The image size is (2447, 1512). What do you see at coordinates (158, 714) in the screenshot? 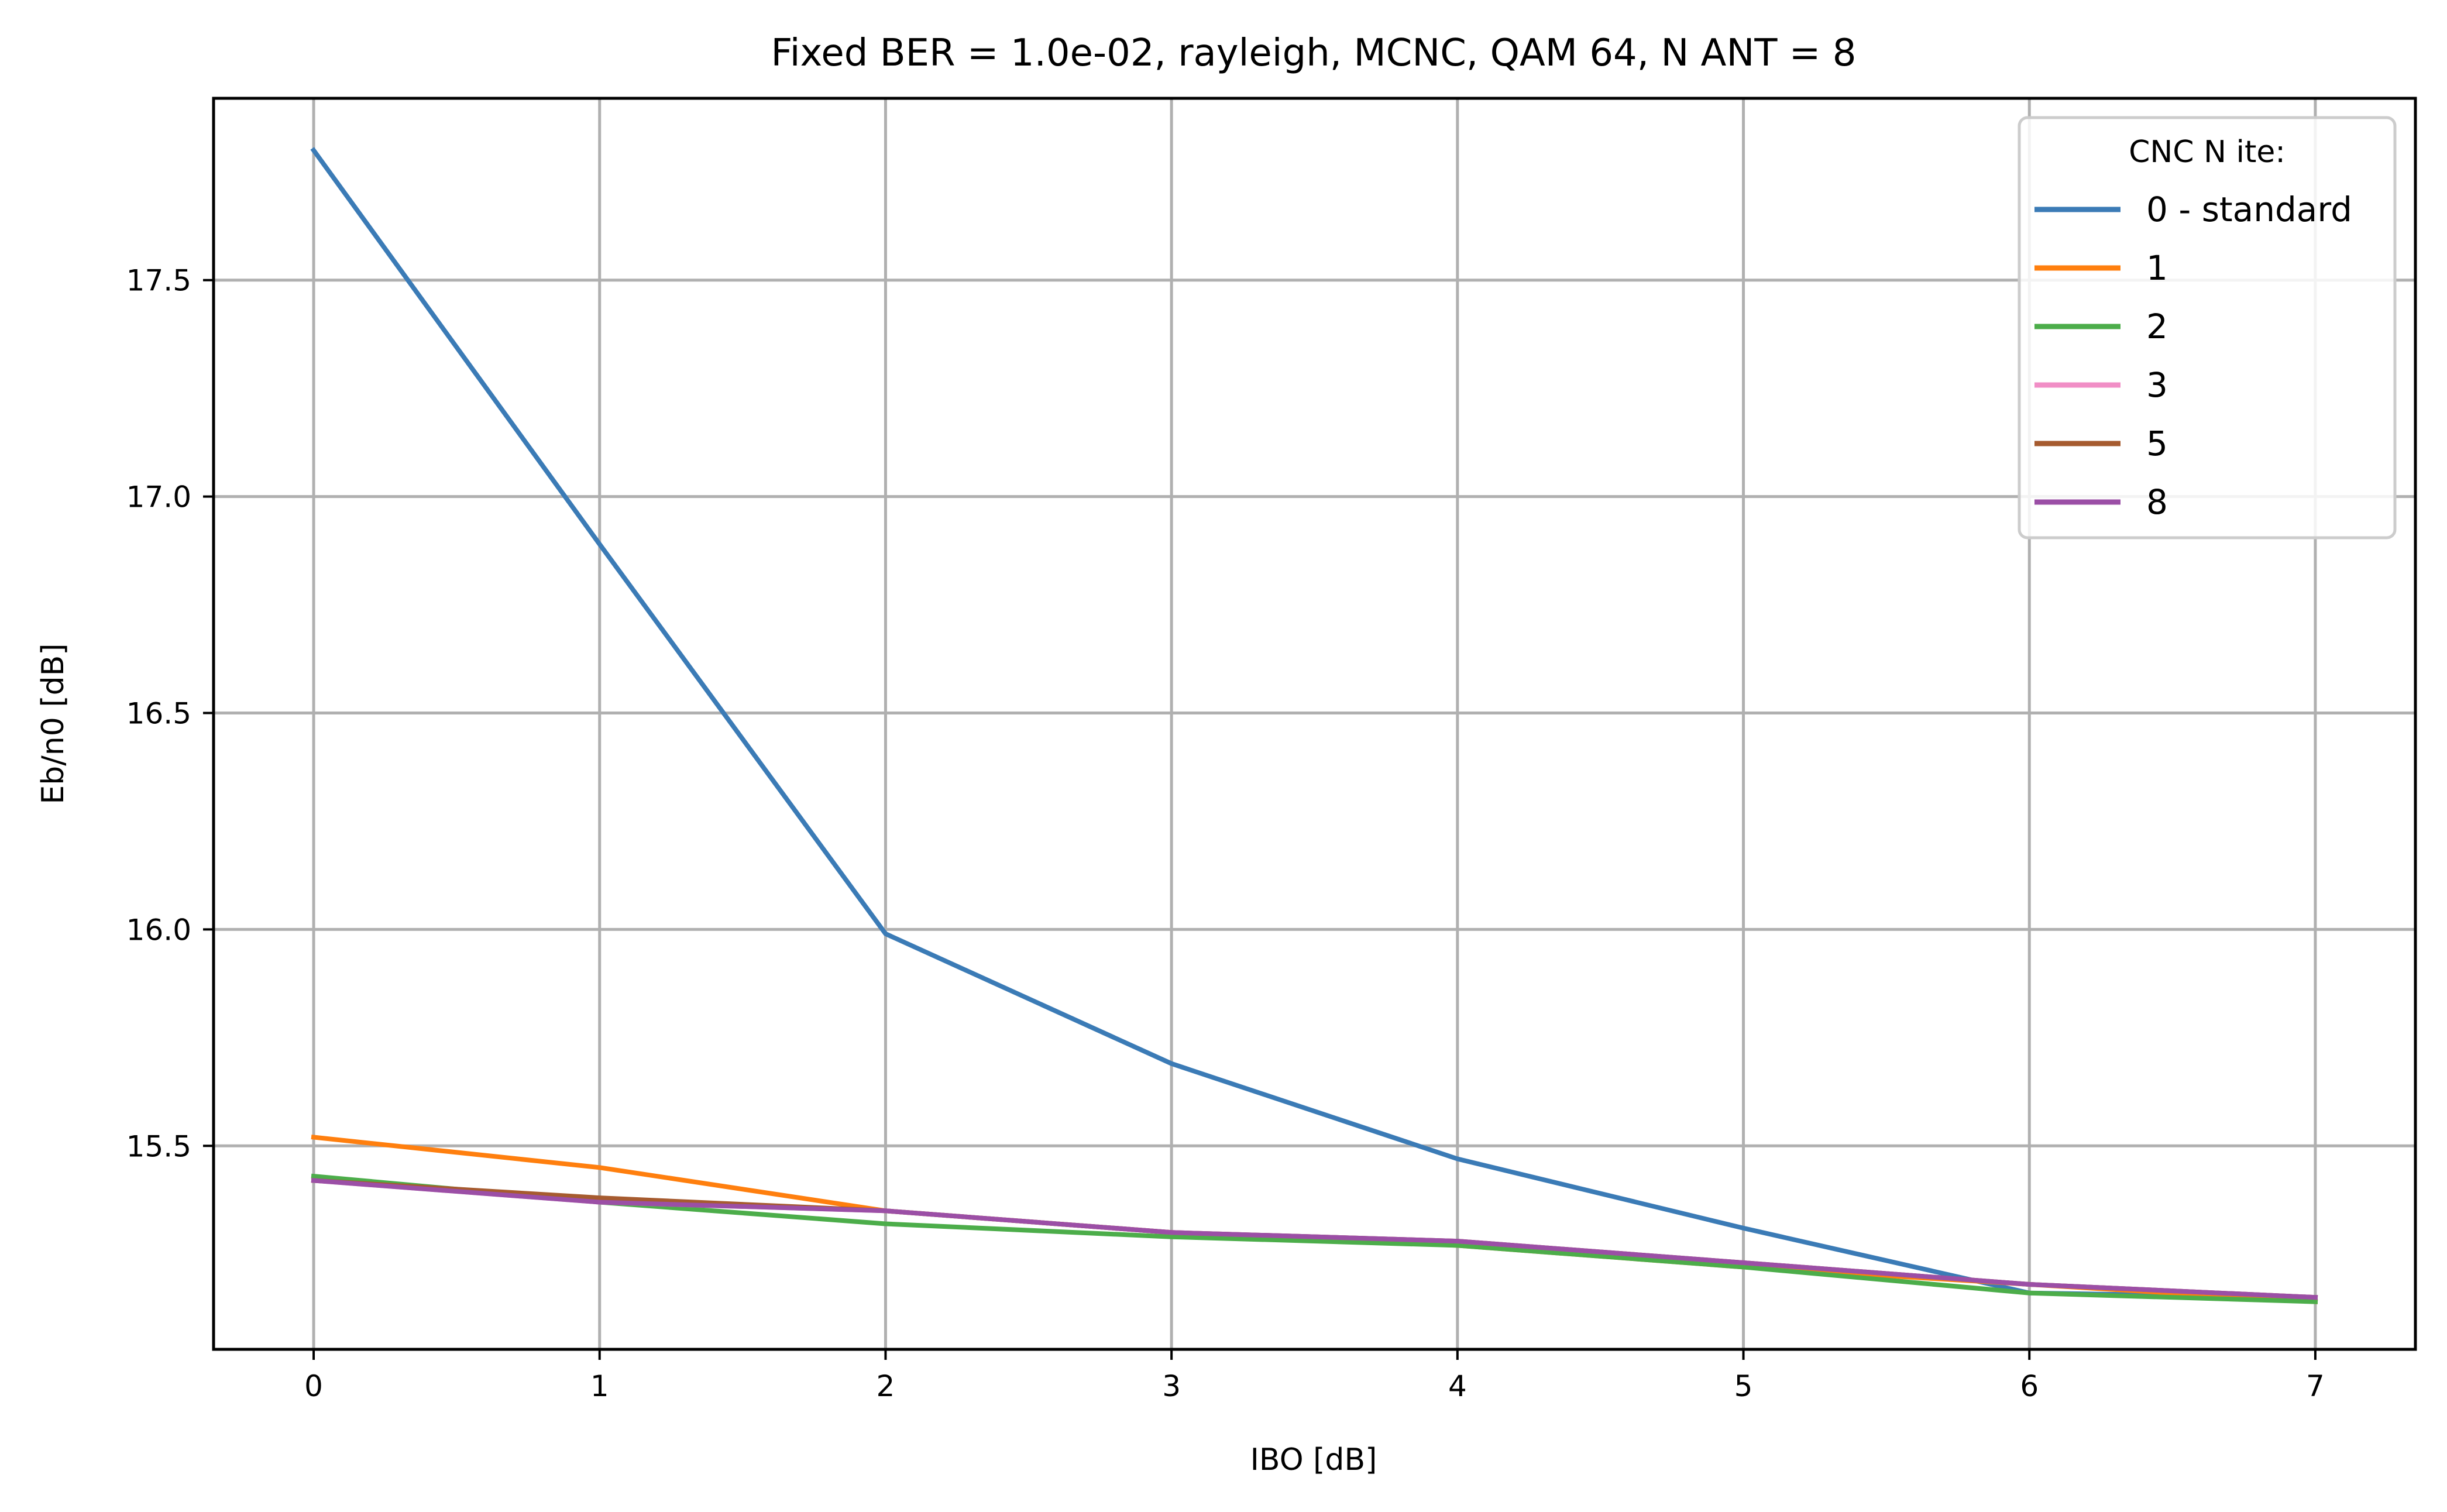
I see `y-tick-label: 16.5` at bounding box center [158, 714].